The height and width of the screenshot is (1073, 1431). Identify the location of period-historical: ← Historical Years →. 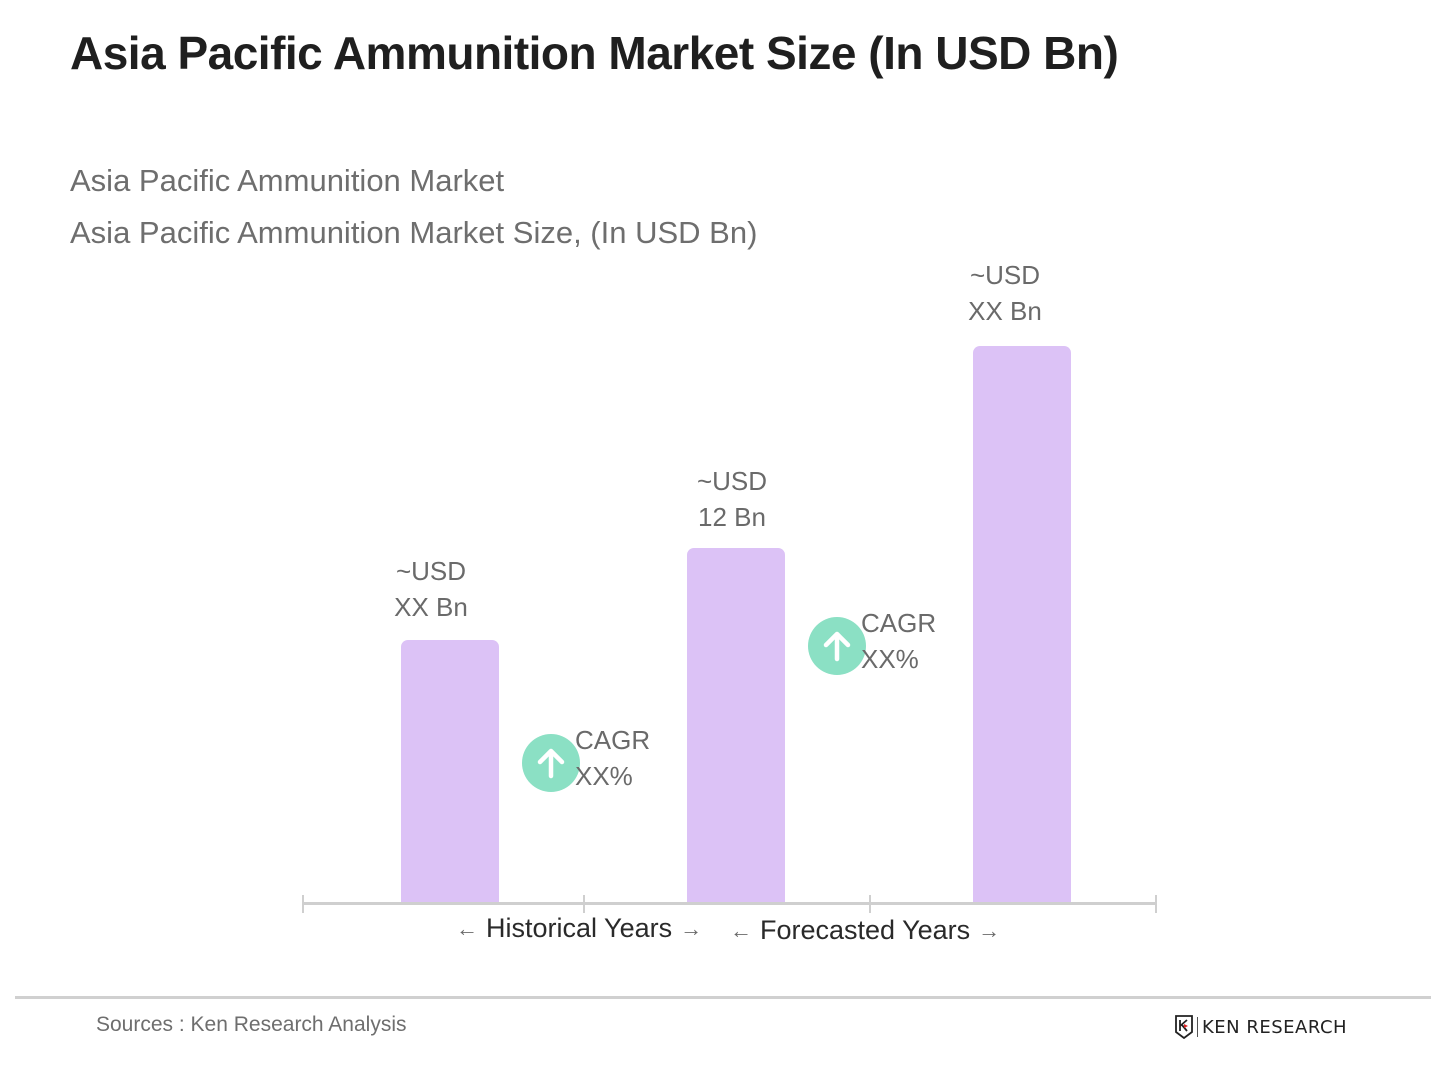
(579, 928).